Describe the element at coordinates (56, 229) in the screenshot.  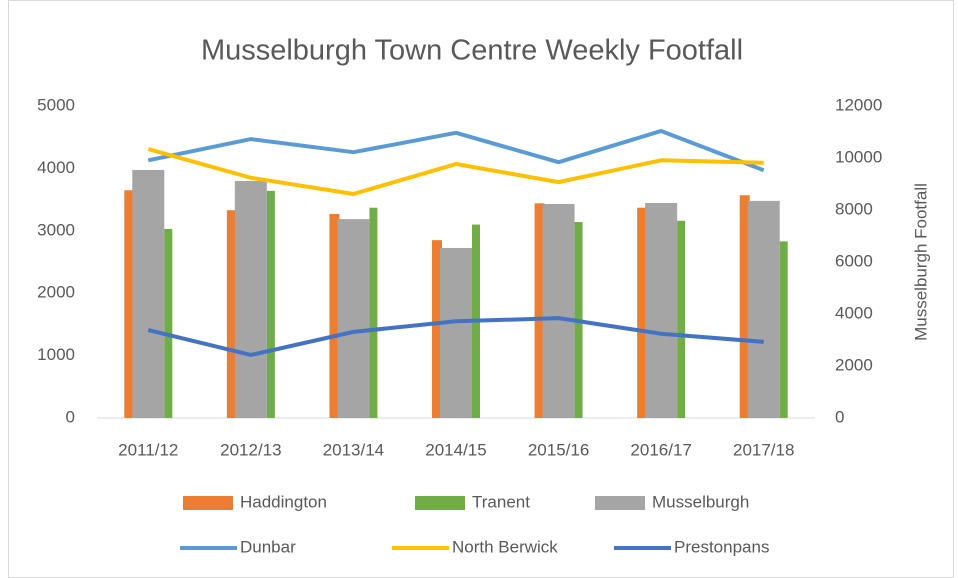
I see `y-tick-label: 3000` at that location.